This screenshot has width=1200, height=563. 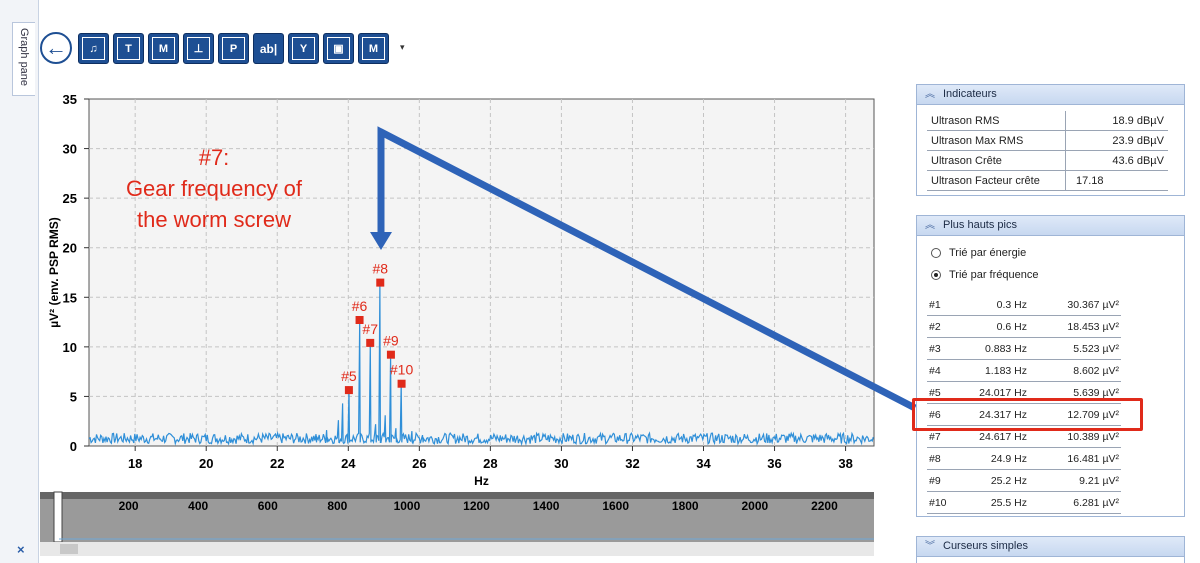 What do you see at coordinates (1075, 436) in the screenshot?
I see `peak-amplitude: 10.389 µV²` at bounding box center [1075, 436].